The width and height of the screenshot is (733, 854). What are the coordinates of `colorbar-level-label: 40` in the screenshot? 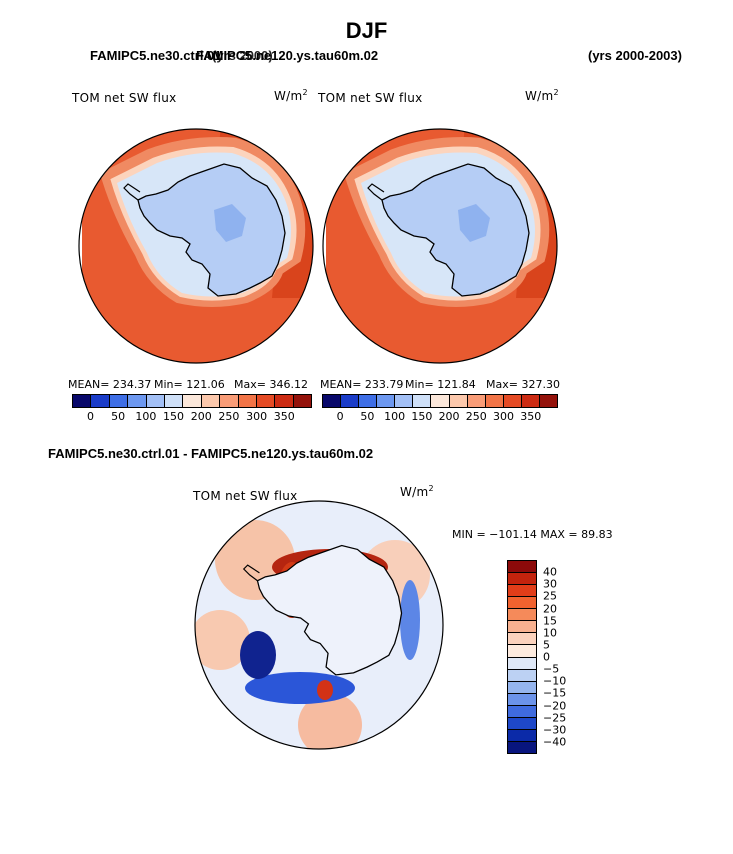 It's located at (550, 572).